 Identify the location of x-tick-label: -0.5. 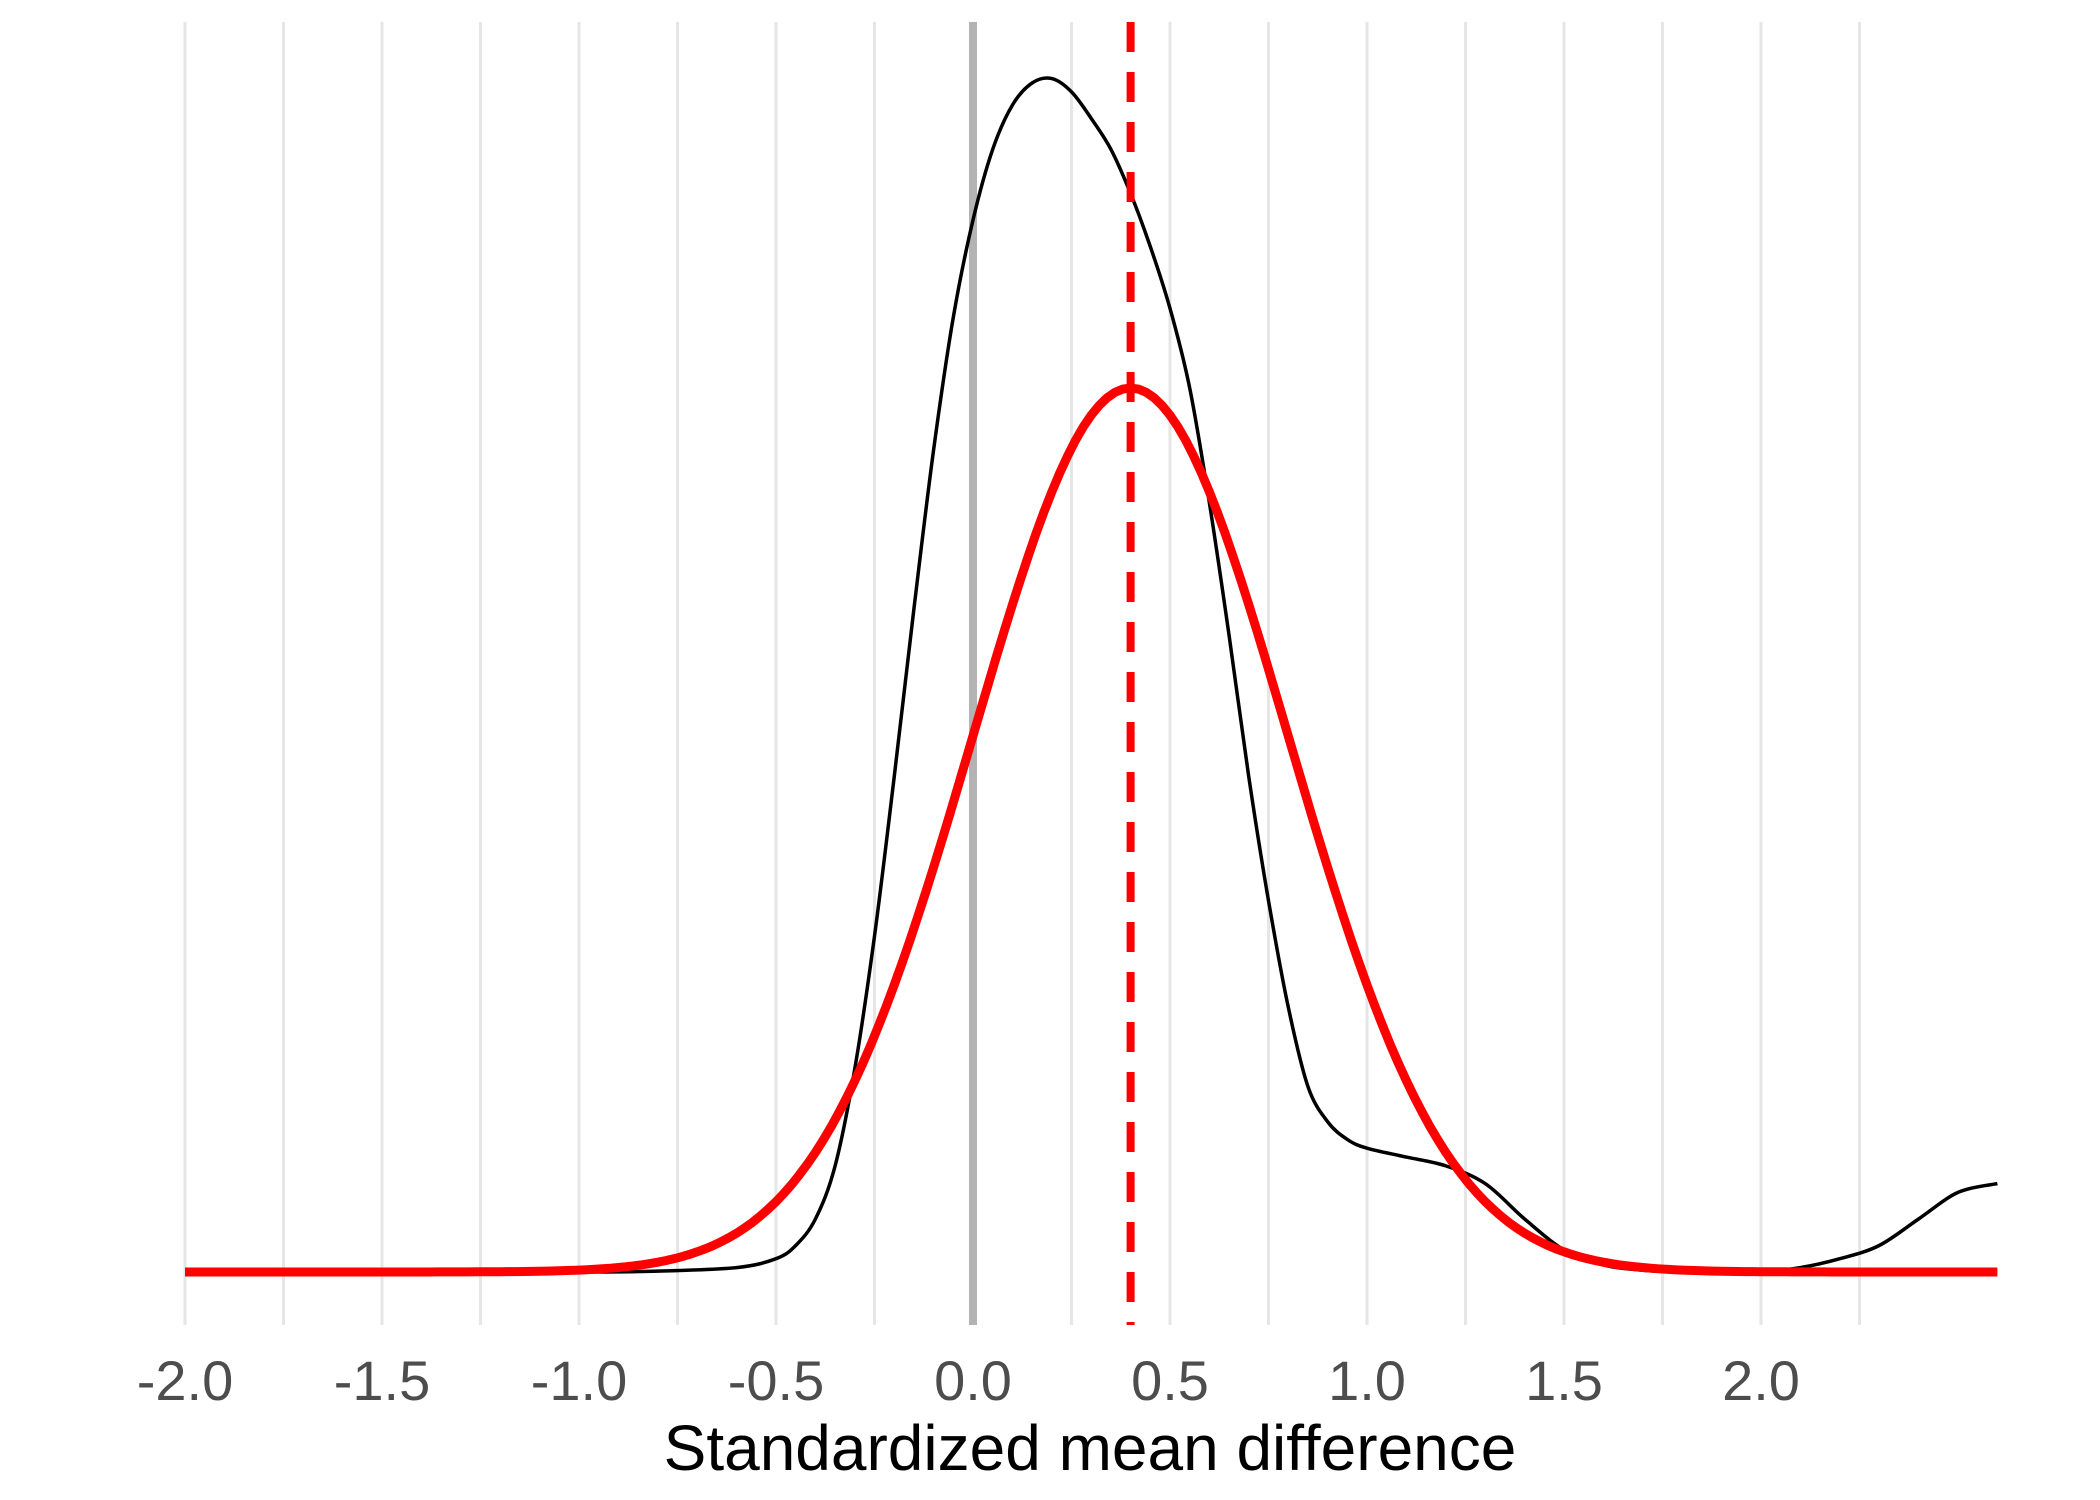
(776, 1380).